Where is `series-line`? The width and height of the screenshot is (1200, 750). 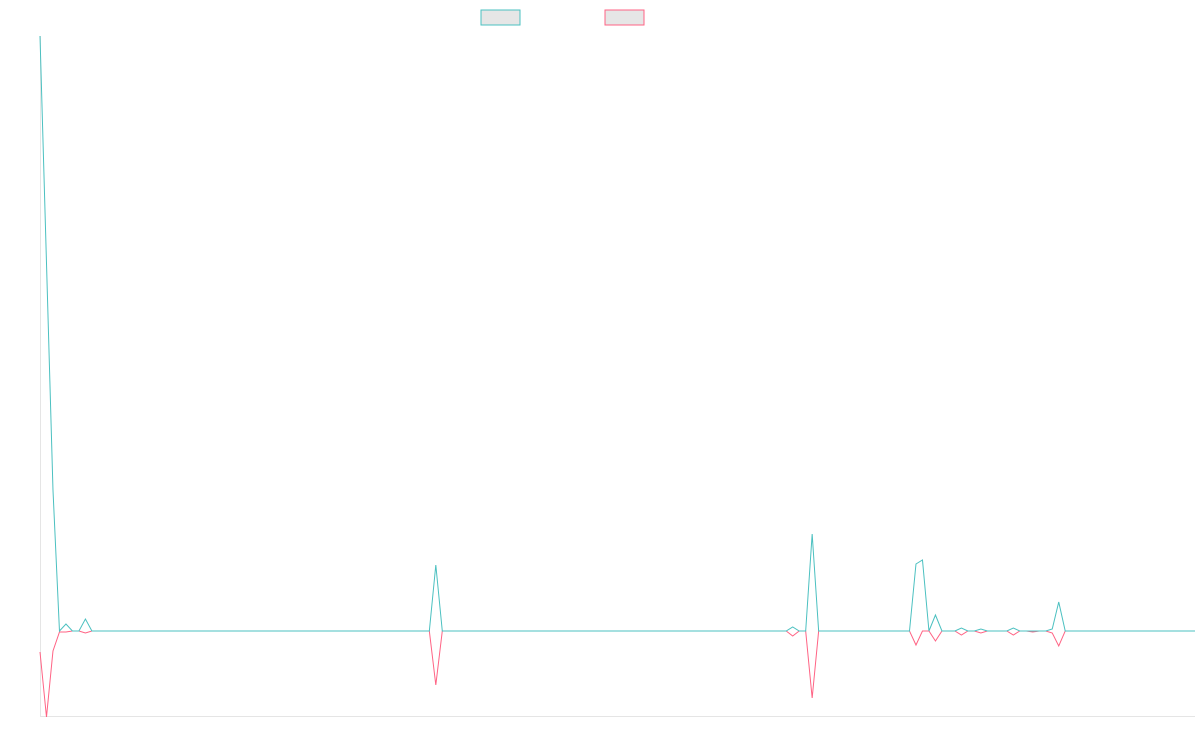
series-line is located at coordinates (617, 674).